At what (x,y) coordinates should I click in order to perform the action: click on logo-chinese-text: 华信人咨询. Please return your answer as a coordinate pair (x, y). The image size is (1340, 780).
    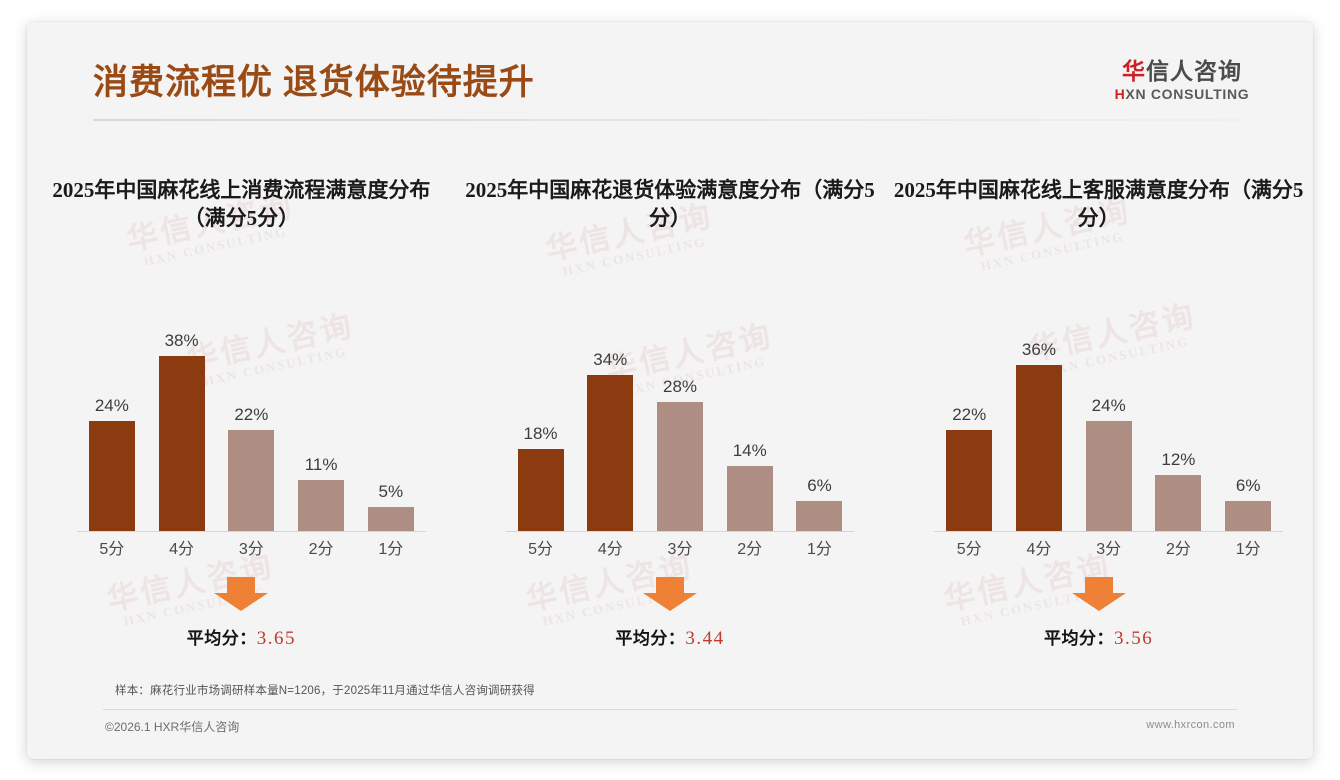
    Looking at the image, I should click on (1182, 71).